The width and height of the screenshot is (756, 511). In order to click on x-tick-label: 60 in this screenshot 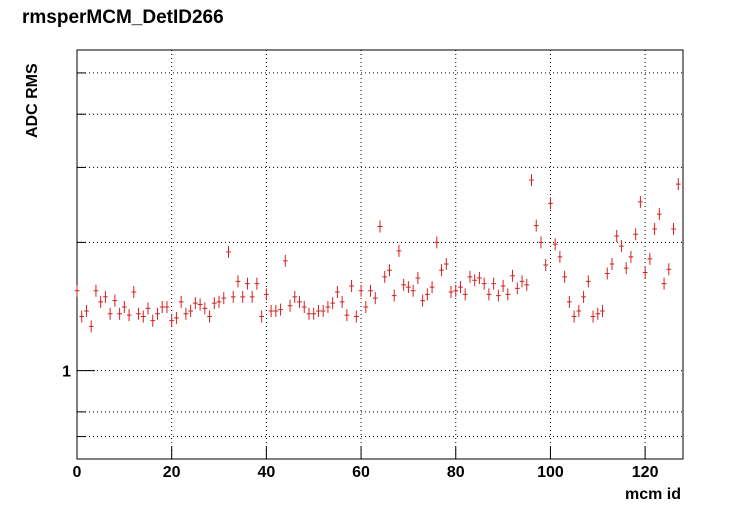, I will do `click(361, 472)`.